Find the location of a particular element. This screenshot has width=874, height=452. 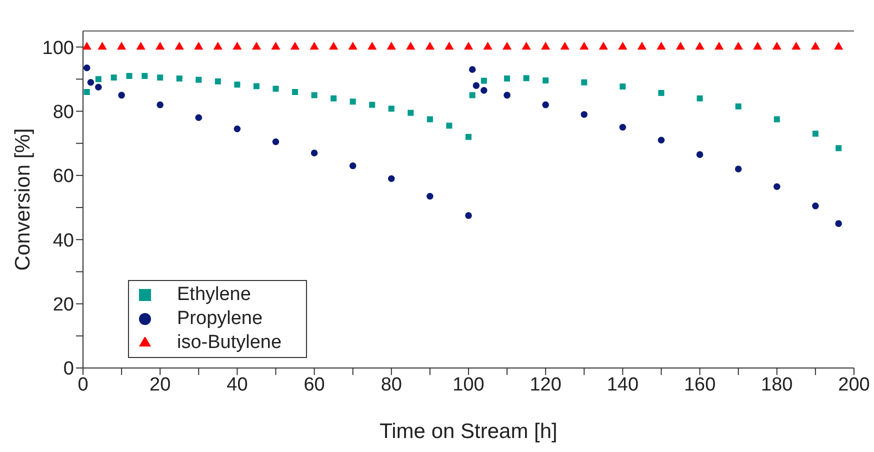

x-tick-label: 160 is located at coordinates (700, 385).